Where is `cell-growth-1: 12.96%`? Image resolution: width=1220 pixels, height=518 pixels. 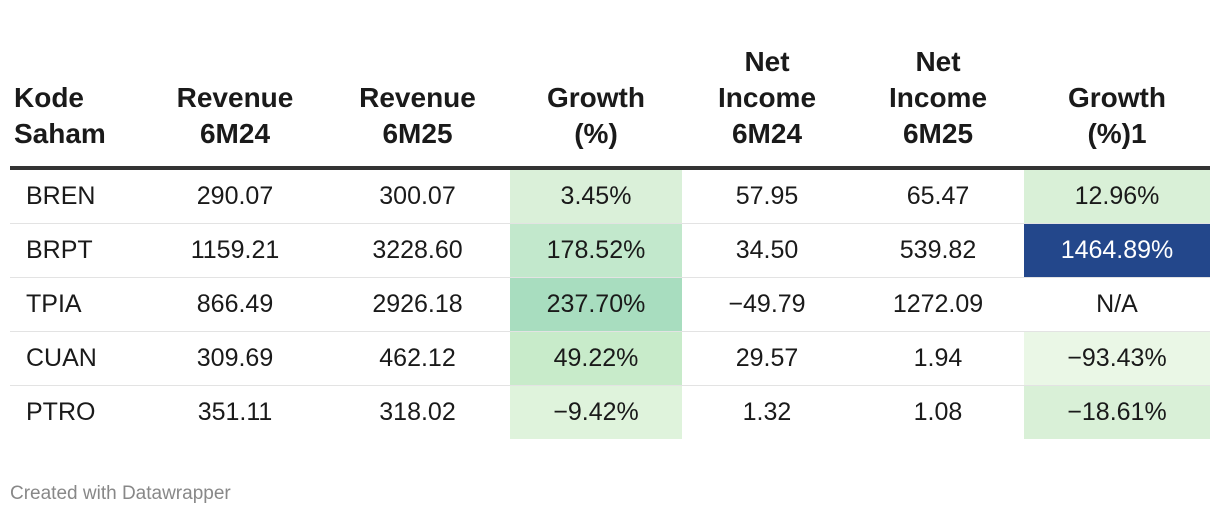
cell-growth-1: 12.96% is located at coordinates (1117, 196).